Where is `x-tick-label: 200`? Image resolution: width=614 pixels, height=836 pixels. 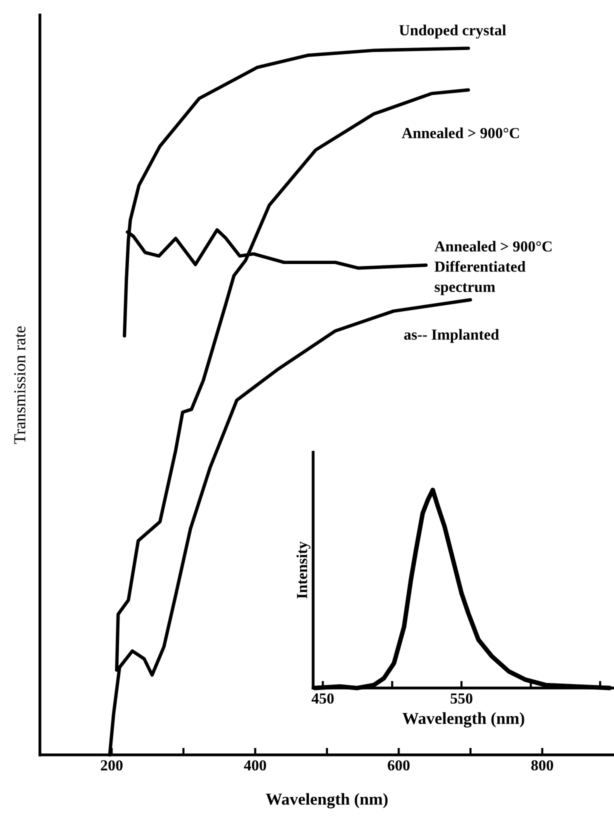 x-tick-label: 200 is located at coordinates (111, 765).